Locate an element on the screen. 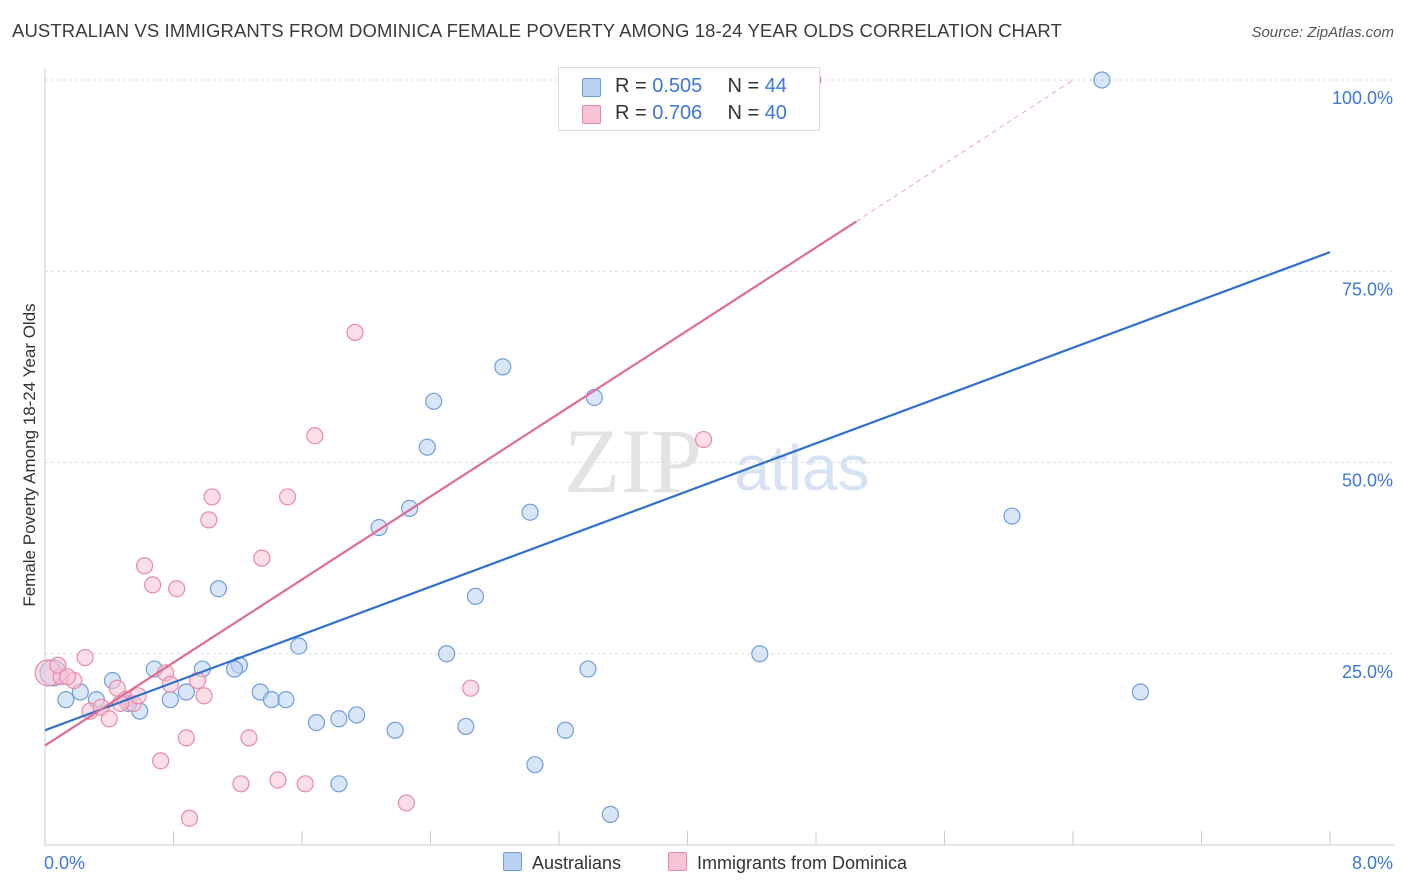 The image size is (1406, 892). legend-r-value: 0.706 is located at coordinates (677, 113).